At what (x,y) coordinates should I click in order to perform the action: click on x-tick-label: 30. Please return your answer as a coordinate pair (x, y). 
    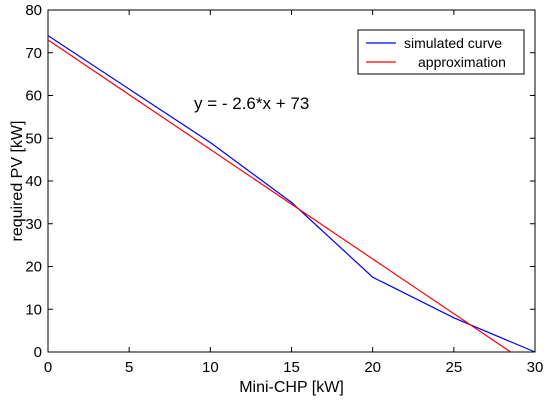
    Looking at the image, I should click on (535, 367).